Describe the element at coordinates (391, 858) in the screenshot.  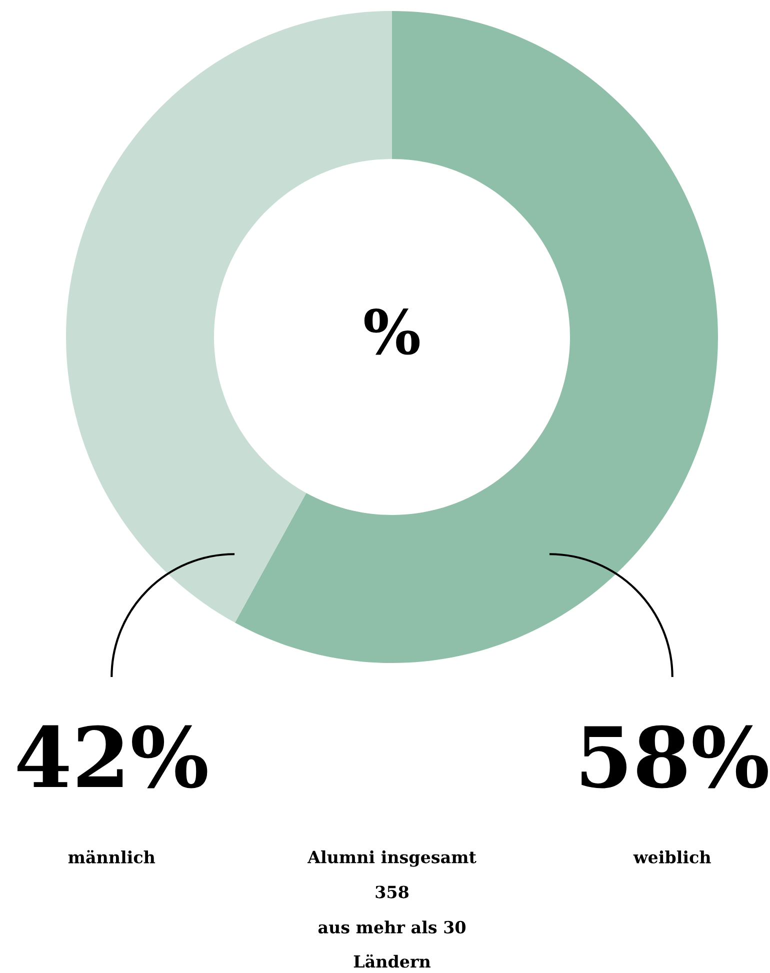
I see `text: Alumni insgesamt` at that location.